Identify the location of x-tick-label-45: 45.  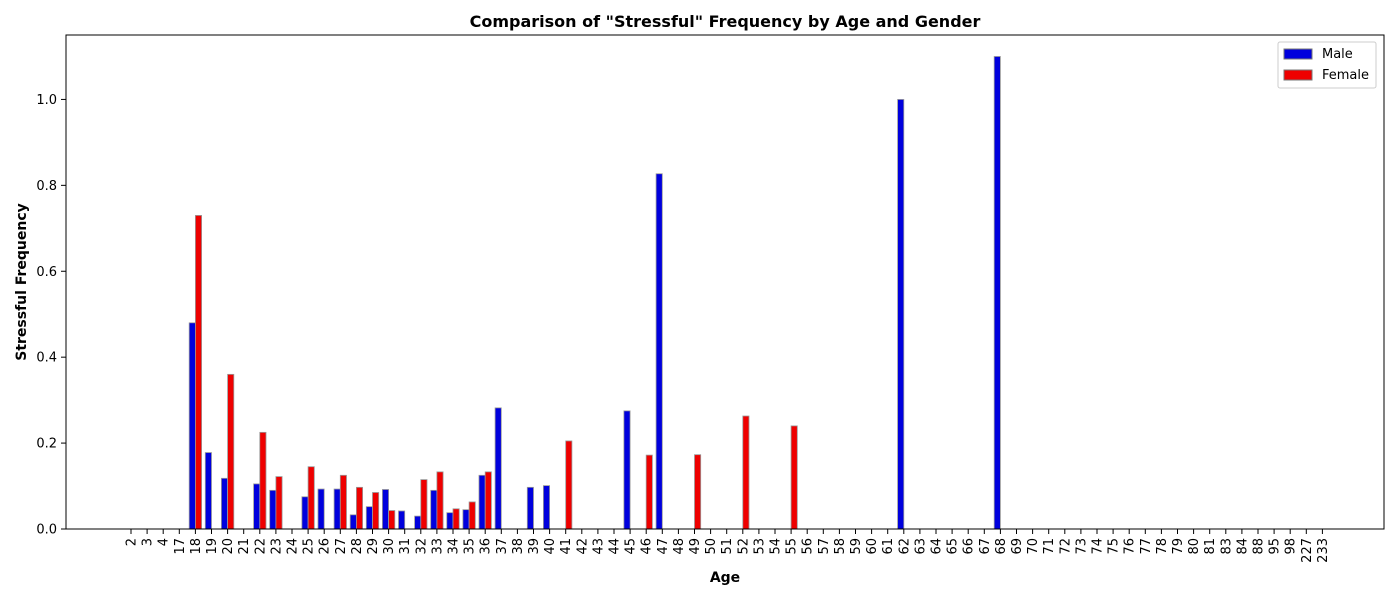
(631, 546).